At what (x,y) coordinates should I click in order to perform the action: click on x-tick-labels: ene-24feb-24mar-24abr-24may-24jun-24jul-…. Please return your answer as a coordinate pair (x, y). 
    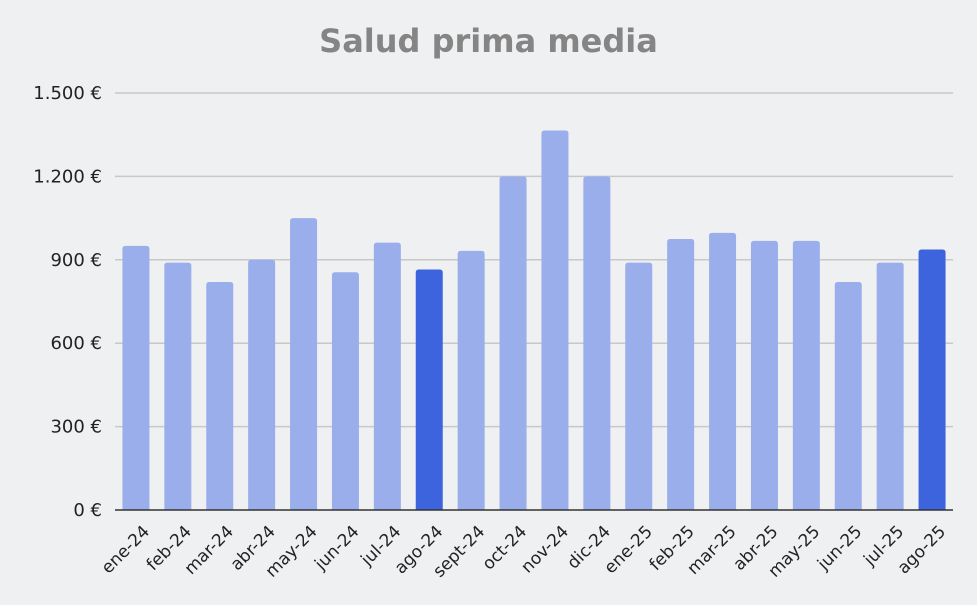
    Looking at the image, I should click on (524, 552).